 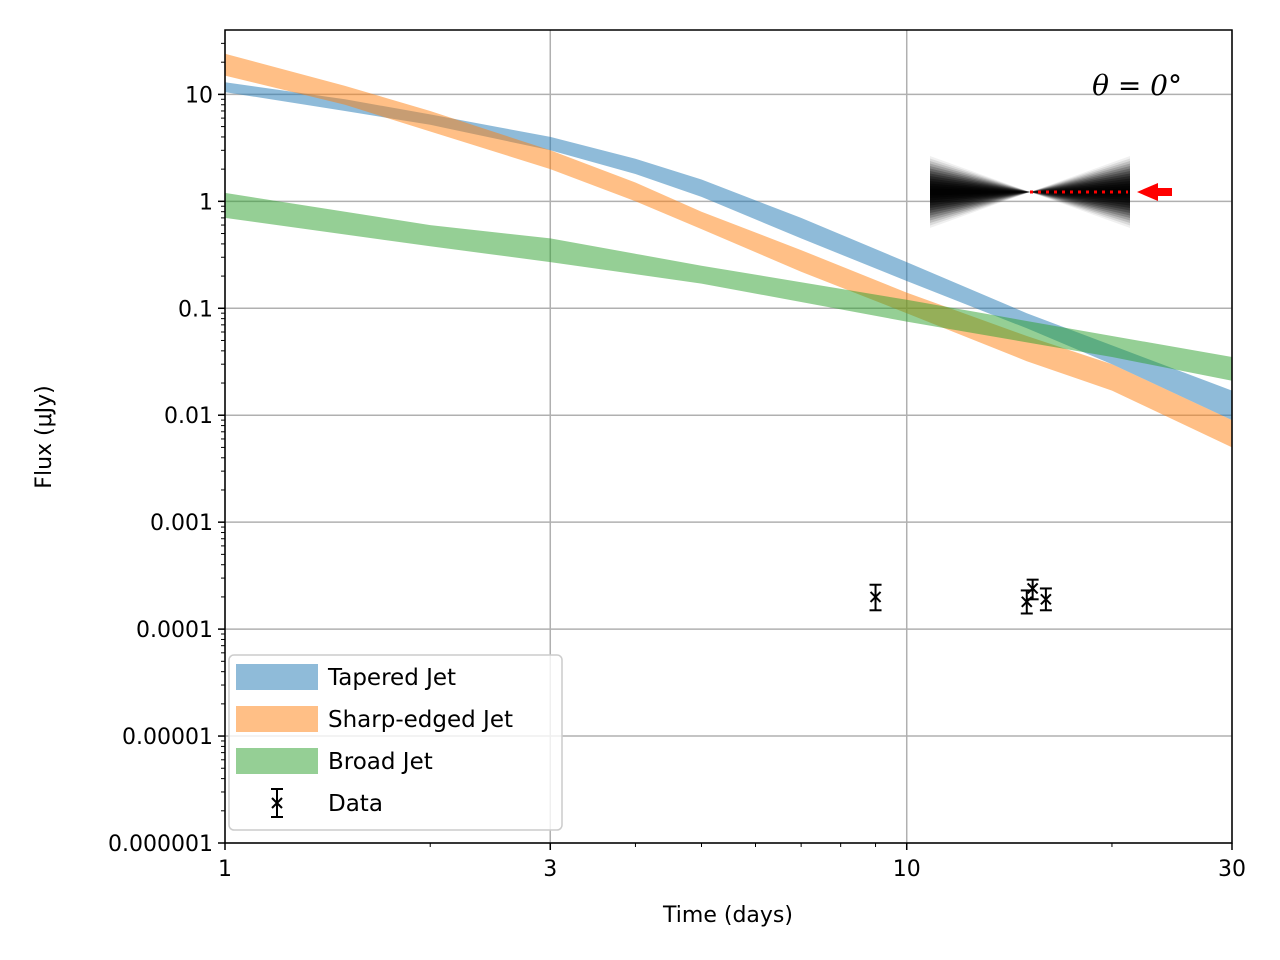 What do you see at coordinates (181, 523) in the screenshot?
I see `y-tick-label: 0.001` at bounding box center [181, 523].